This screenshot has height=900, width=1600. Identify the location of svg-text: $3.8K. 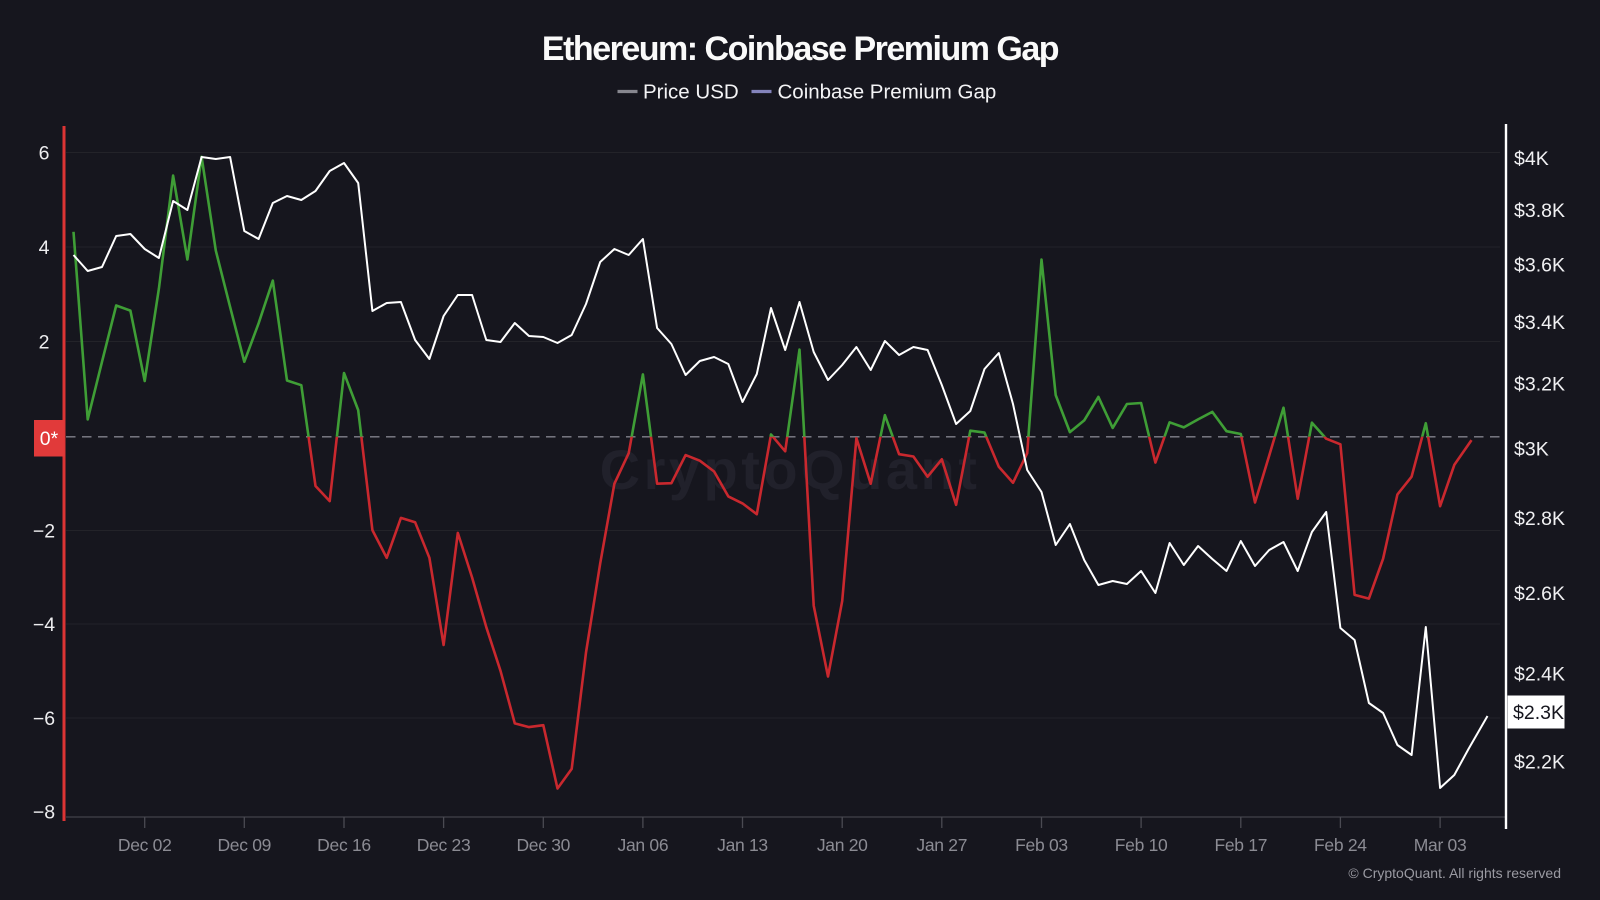
(1539, 211).